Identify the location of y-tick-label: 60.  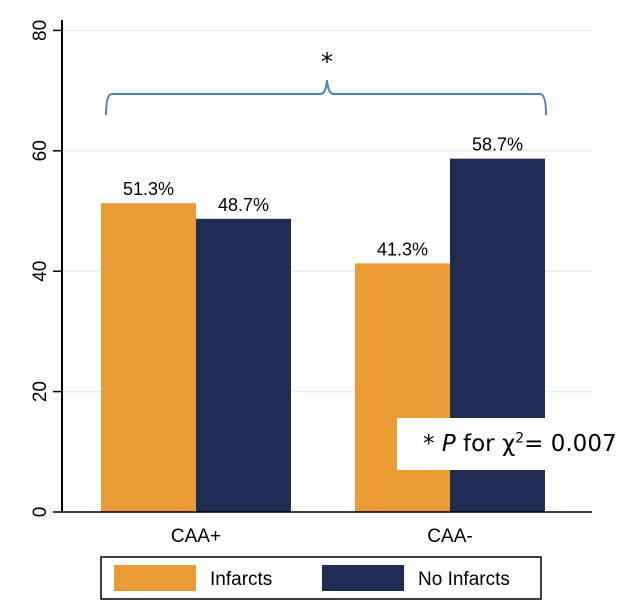
(40, 150).